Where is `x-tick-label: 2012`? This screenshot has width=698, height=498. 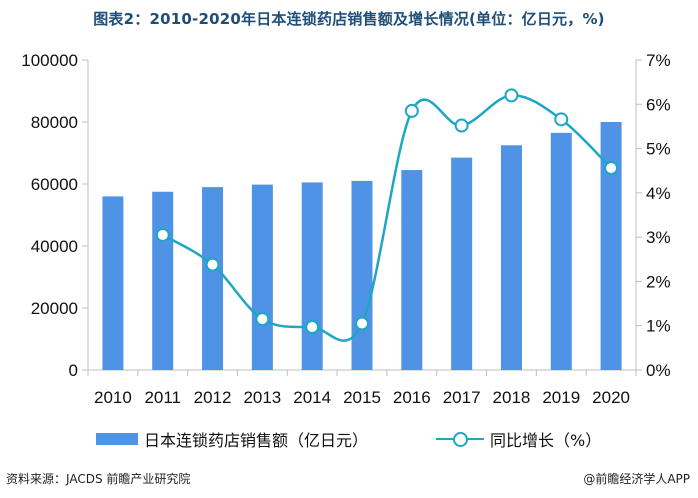
x-tick-label: 2012 is located at coordinates (213, 397).